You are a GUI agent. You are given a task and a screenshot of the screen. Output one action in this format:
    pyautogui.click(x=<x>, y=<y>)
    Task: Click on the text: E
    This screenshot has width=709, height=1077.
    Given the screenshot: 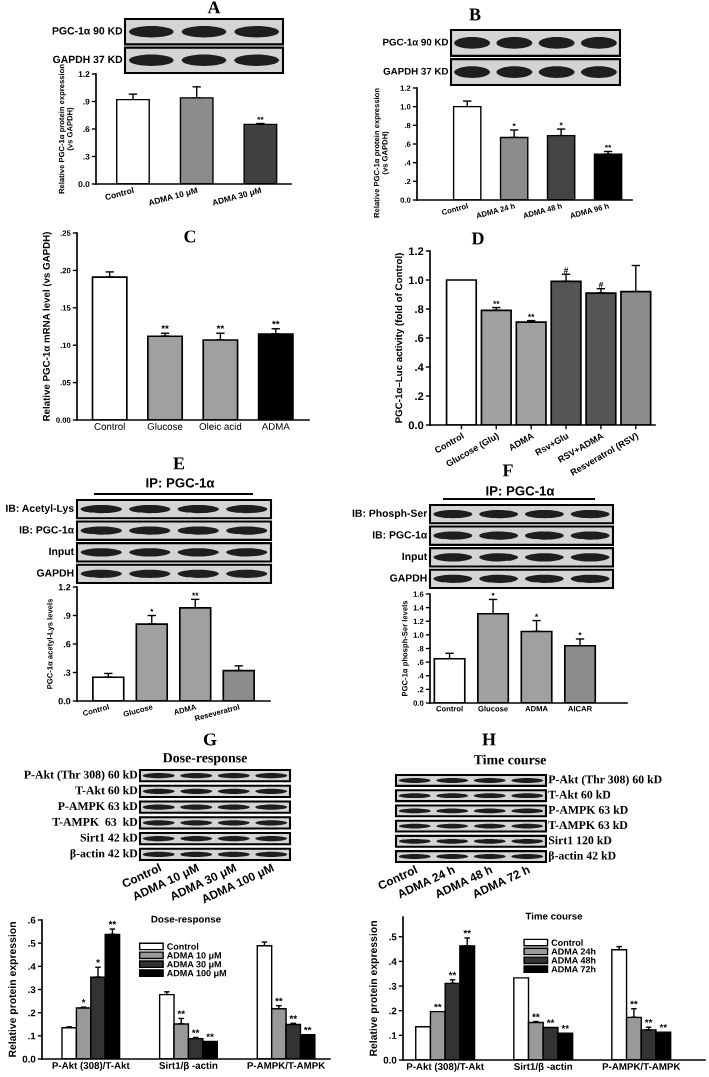 What is the action you would take?
    pyautogui.click(x=179, y=463)
    